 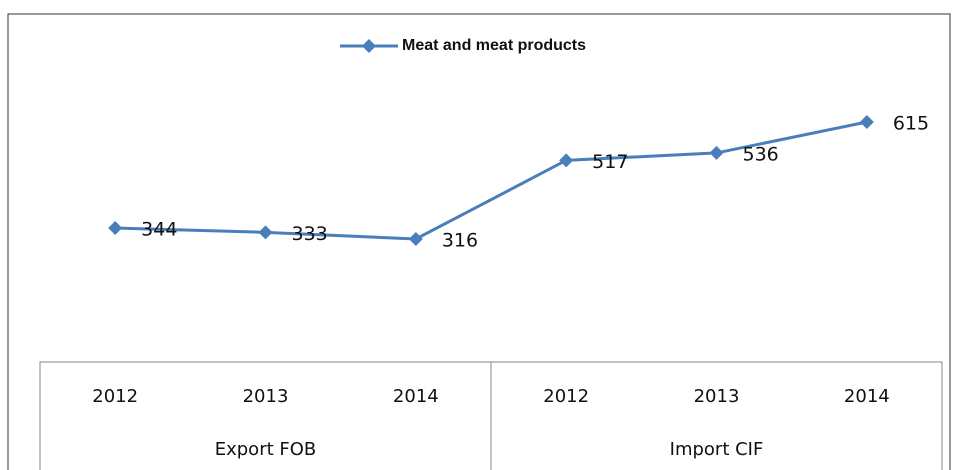 What do you see at coordinates (717, 449) in the screenshot?
I see `group-label: Import CIF` at bounding box center [717, 449].